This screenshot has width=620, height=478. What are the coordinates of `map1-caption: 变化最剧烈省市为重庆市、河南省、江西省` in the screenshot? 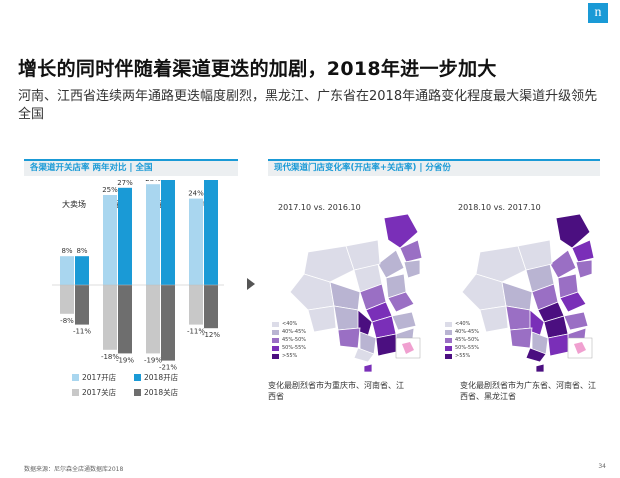 It's located at (336, 391).